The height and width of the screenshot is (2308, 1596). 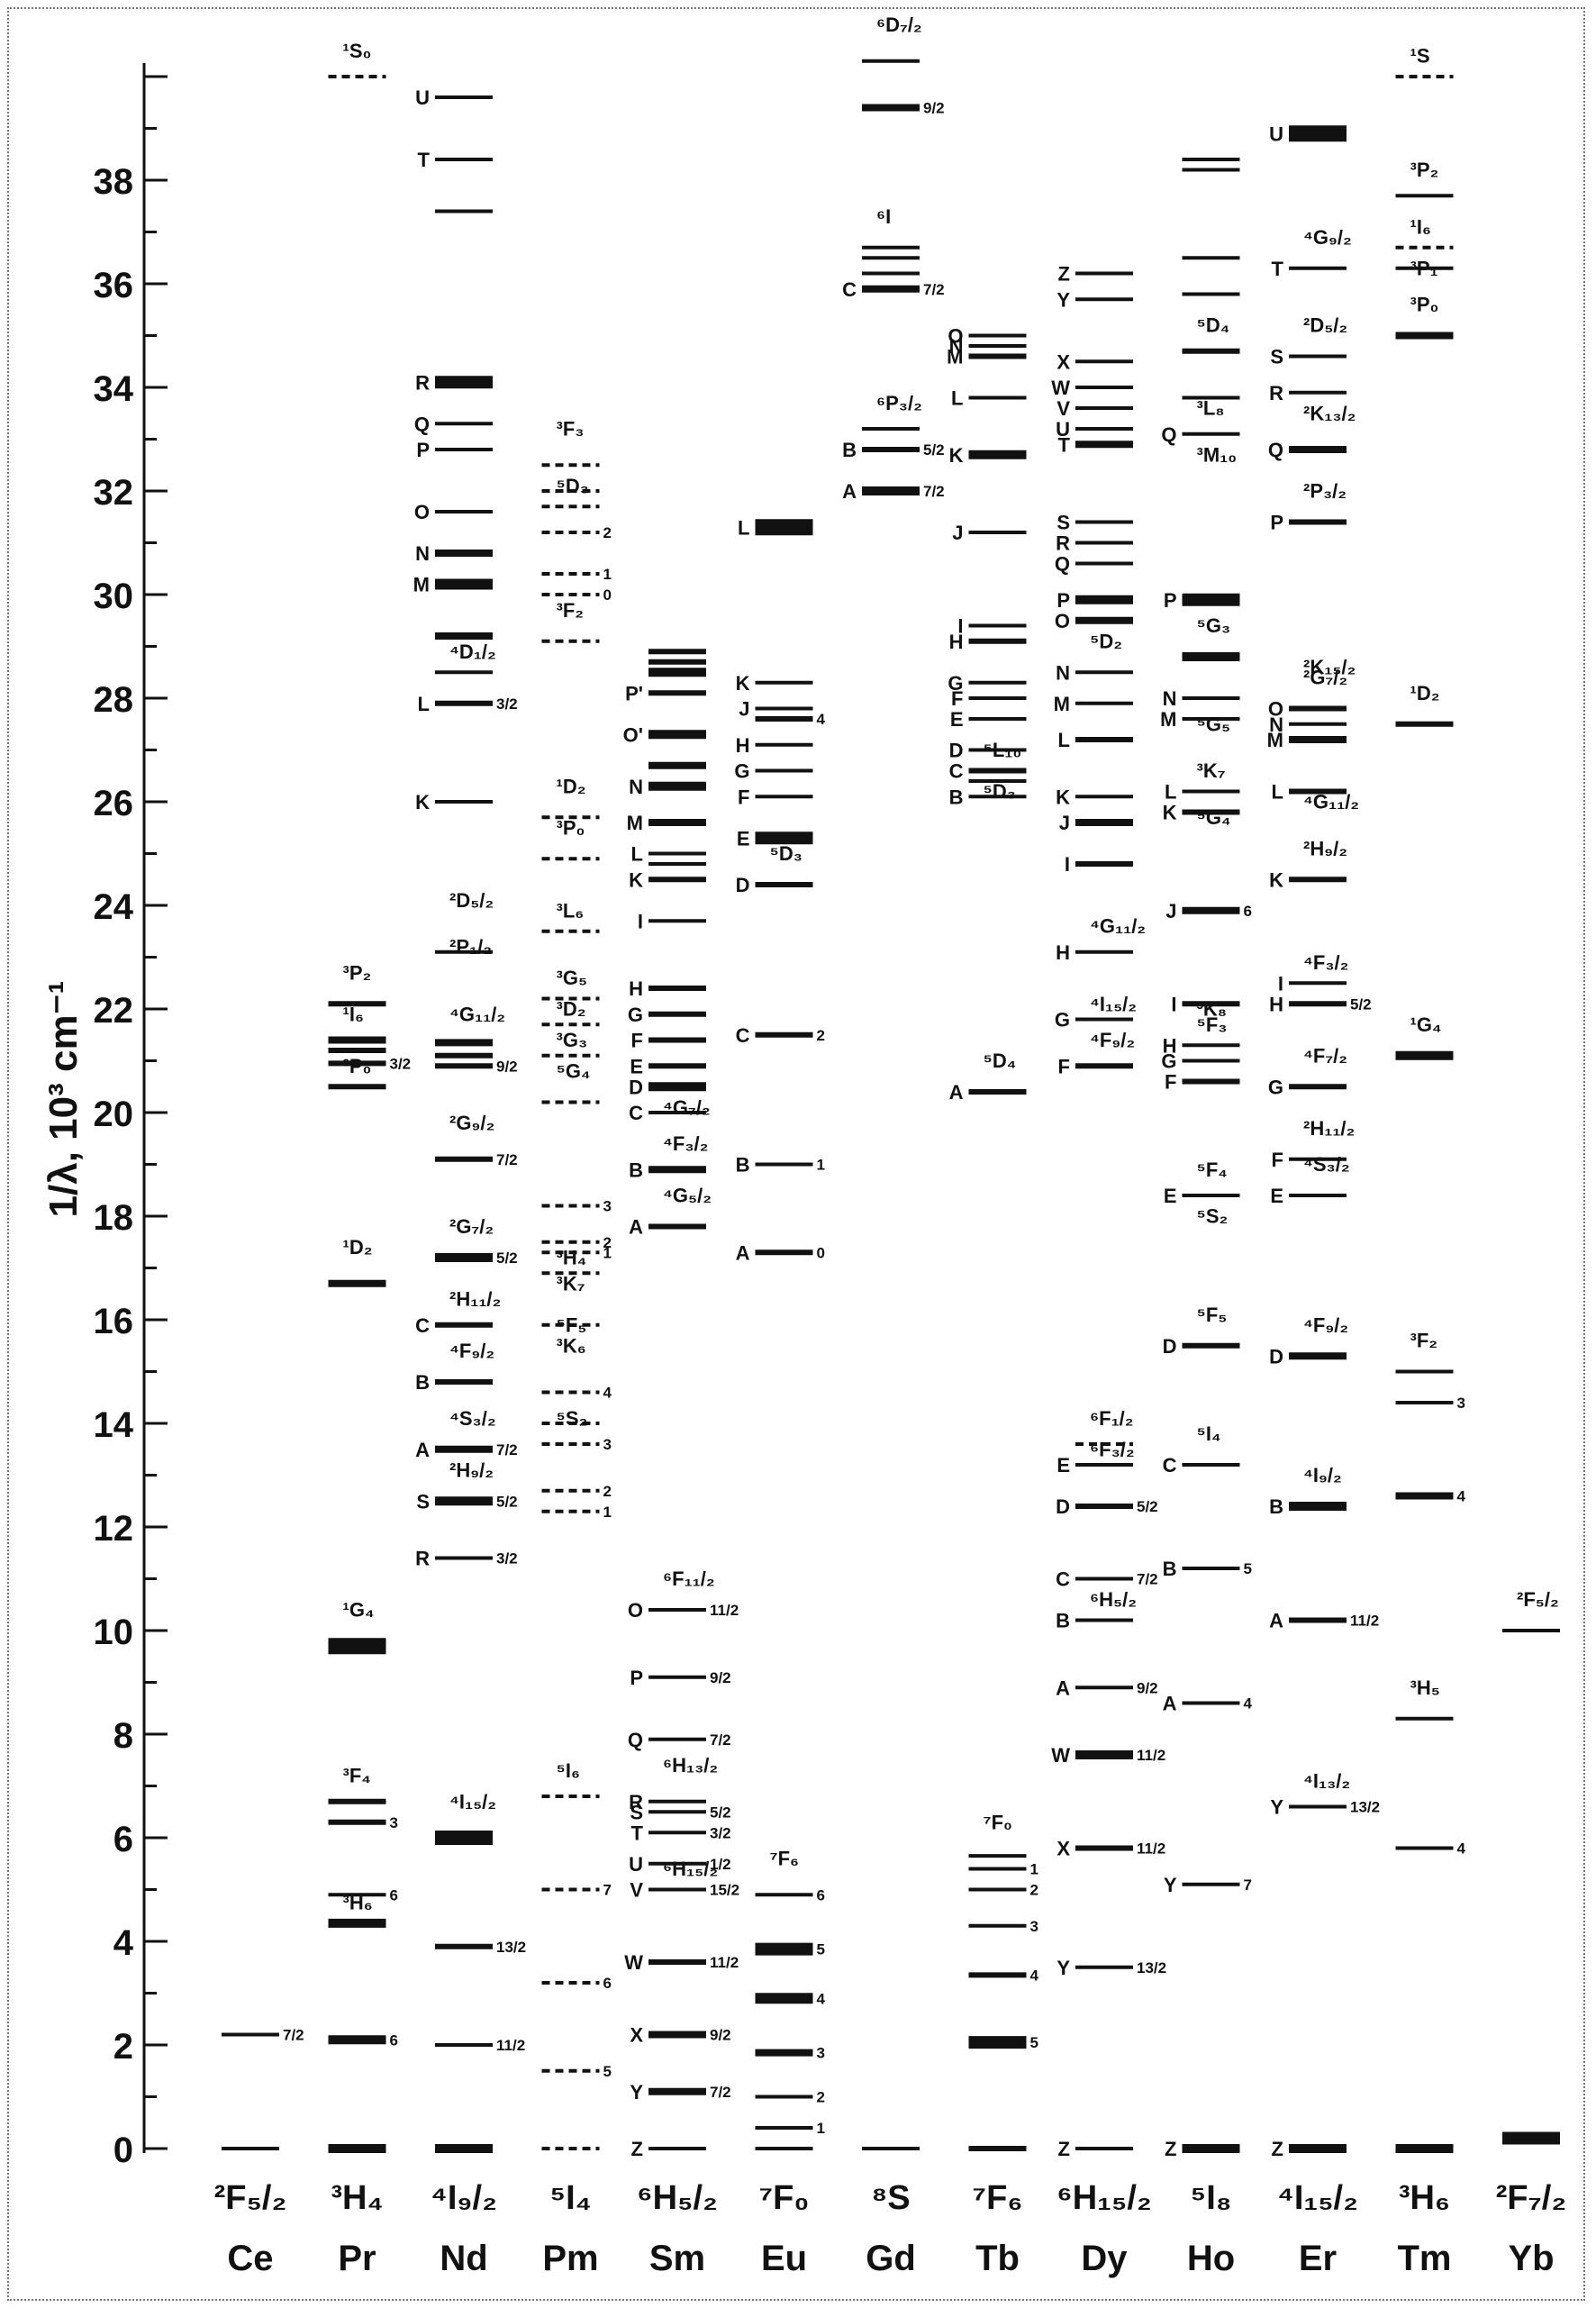 I want to click on ground-state-label: ²F₇/₂, so click(x=1531, y=2198).